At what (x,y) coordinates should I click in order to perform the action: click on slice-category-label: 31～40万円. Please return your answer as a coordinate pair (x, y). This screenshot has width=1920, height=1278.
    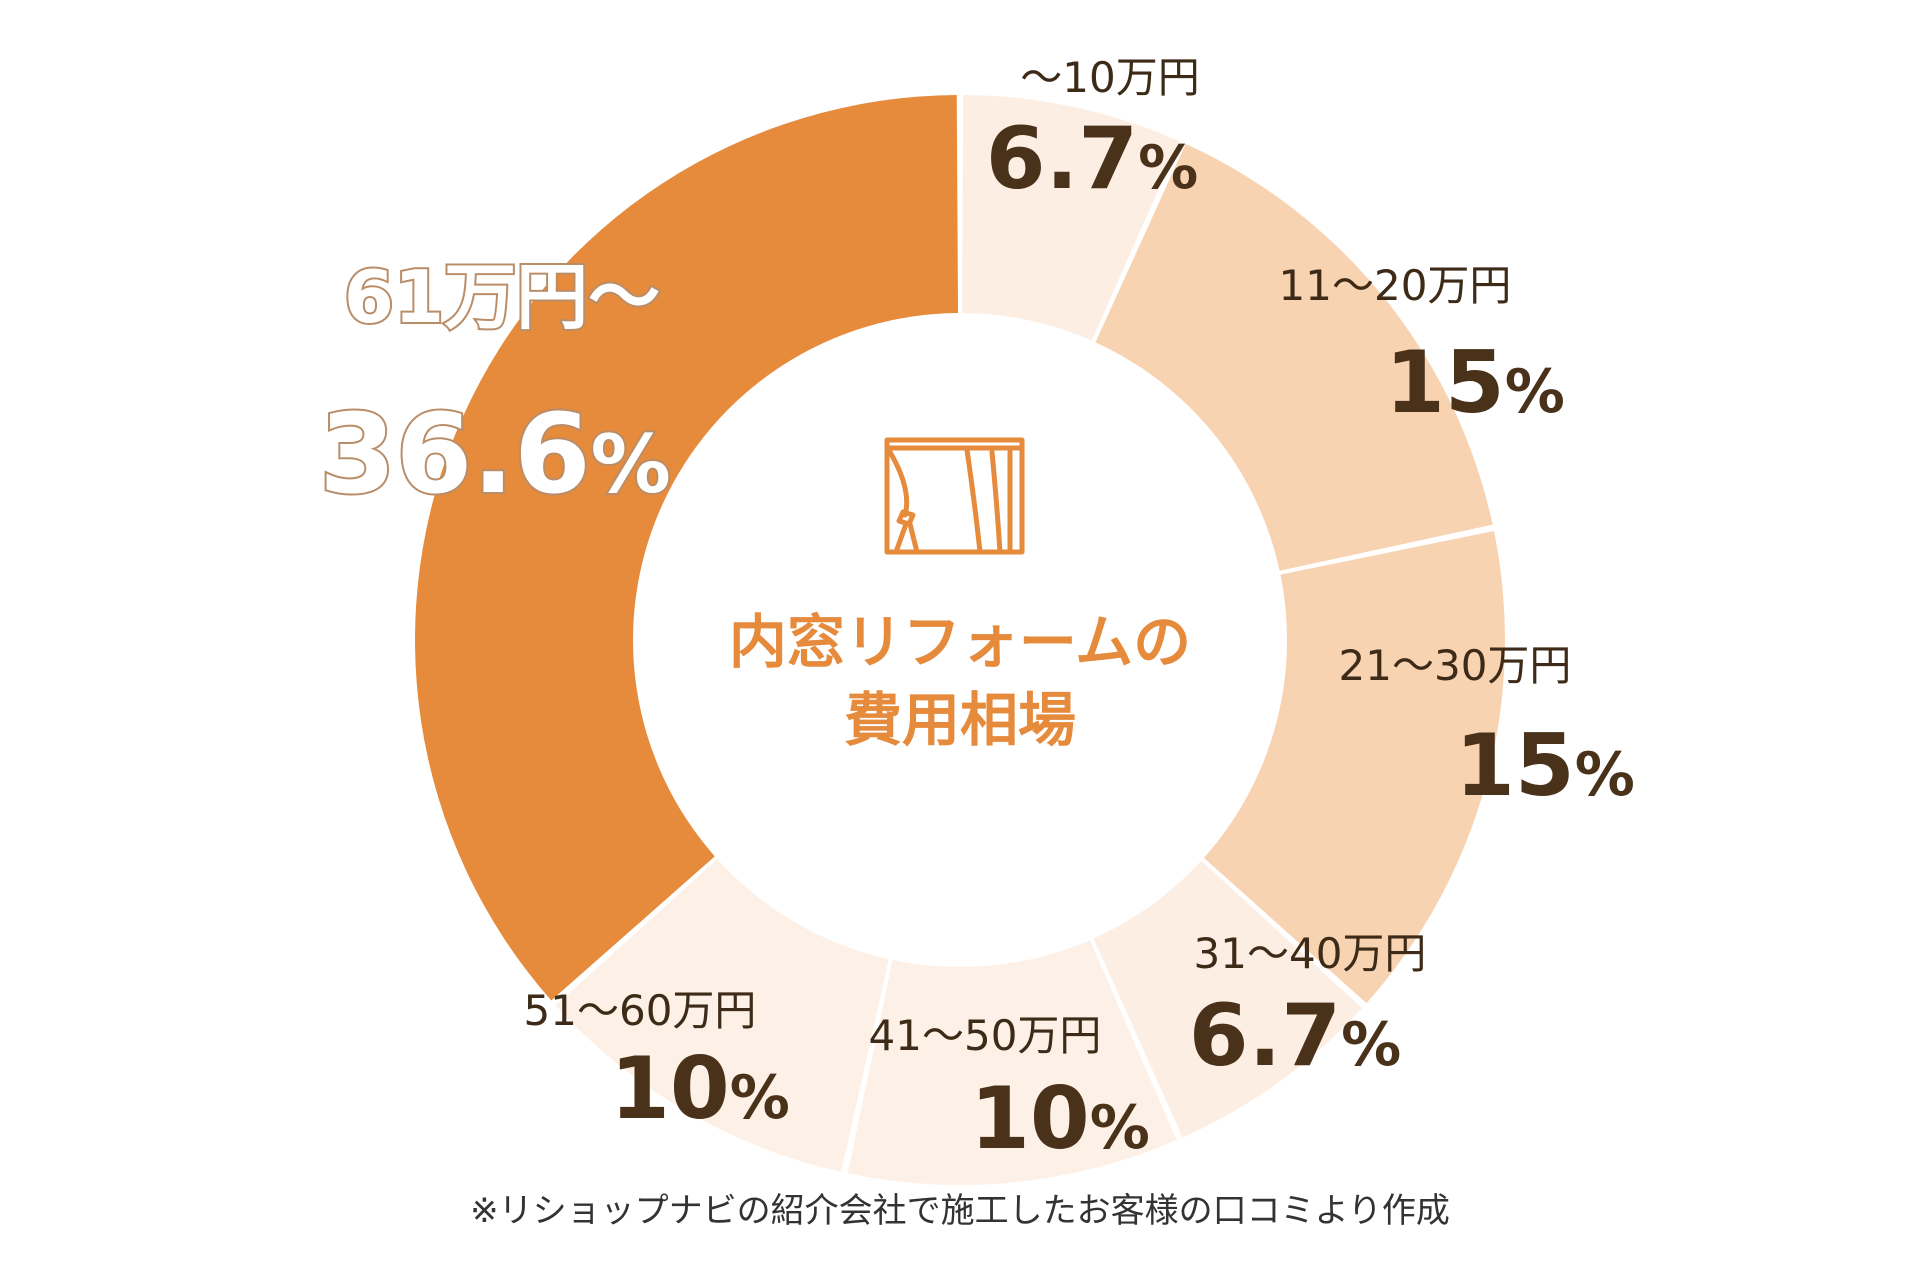
    Looking at the image, I should click on (1310, 953).